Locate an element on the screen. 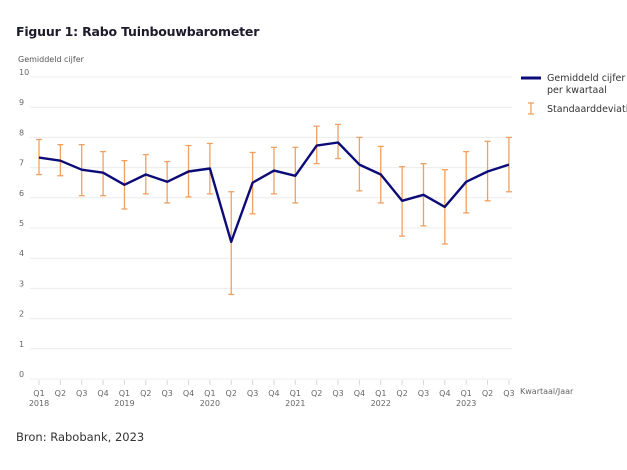 The image size is (627, 470). y-tick-label: 4 is located at coordinates (21, 253).